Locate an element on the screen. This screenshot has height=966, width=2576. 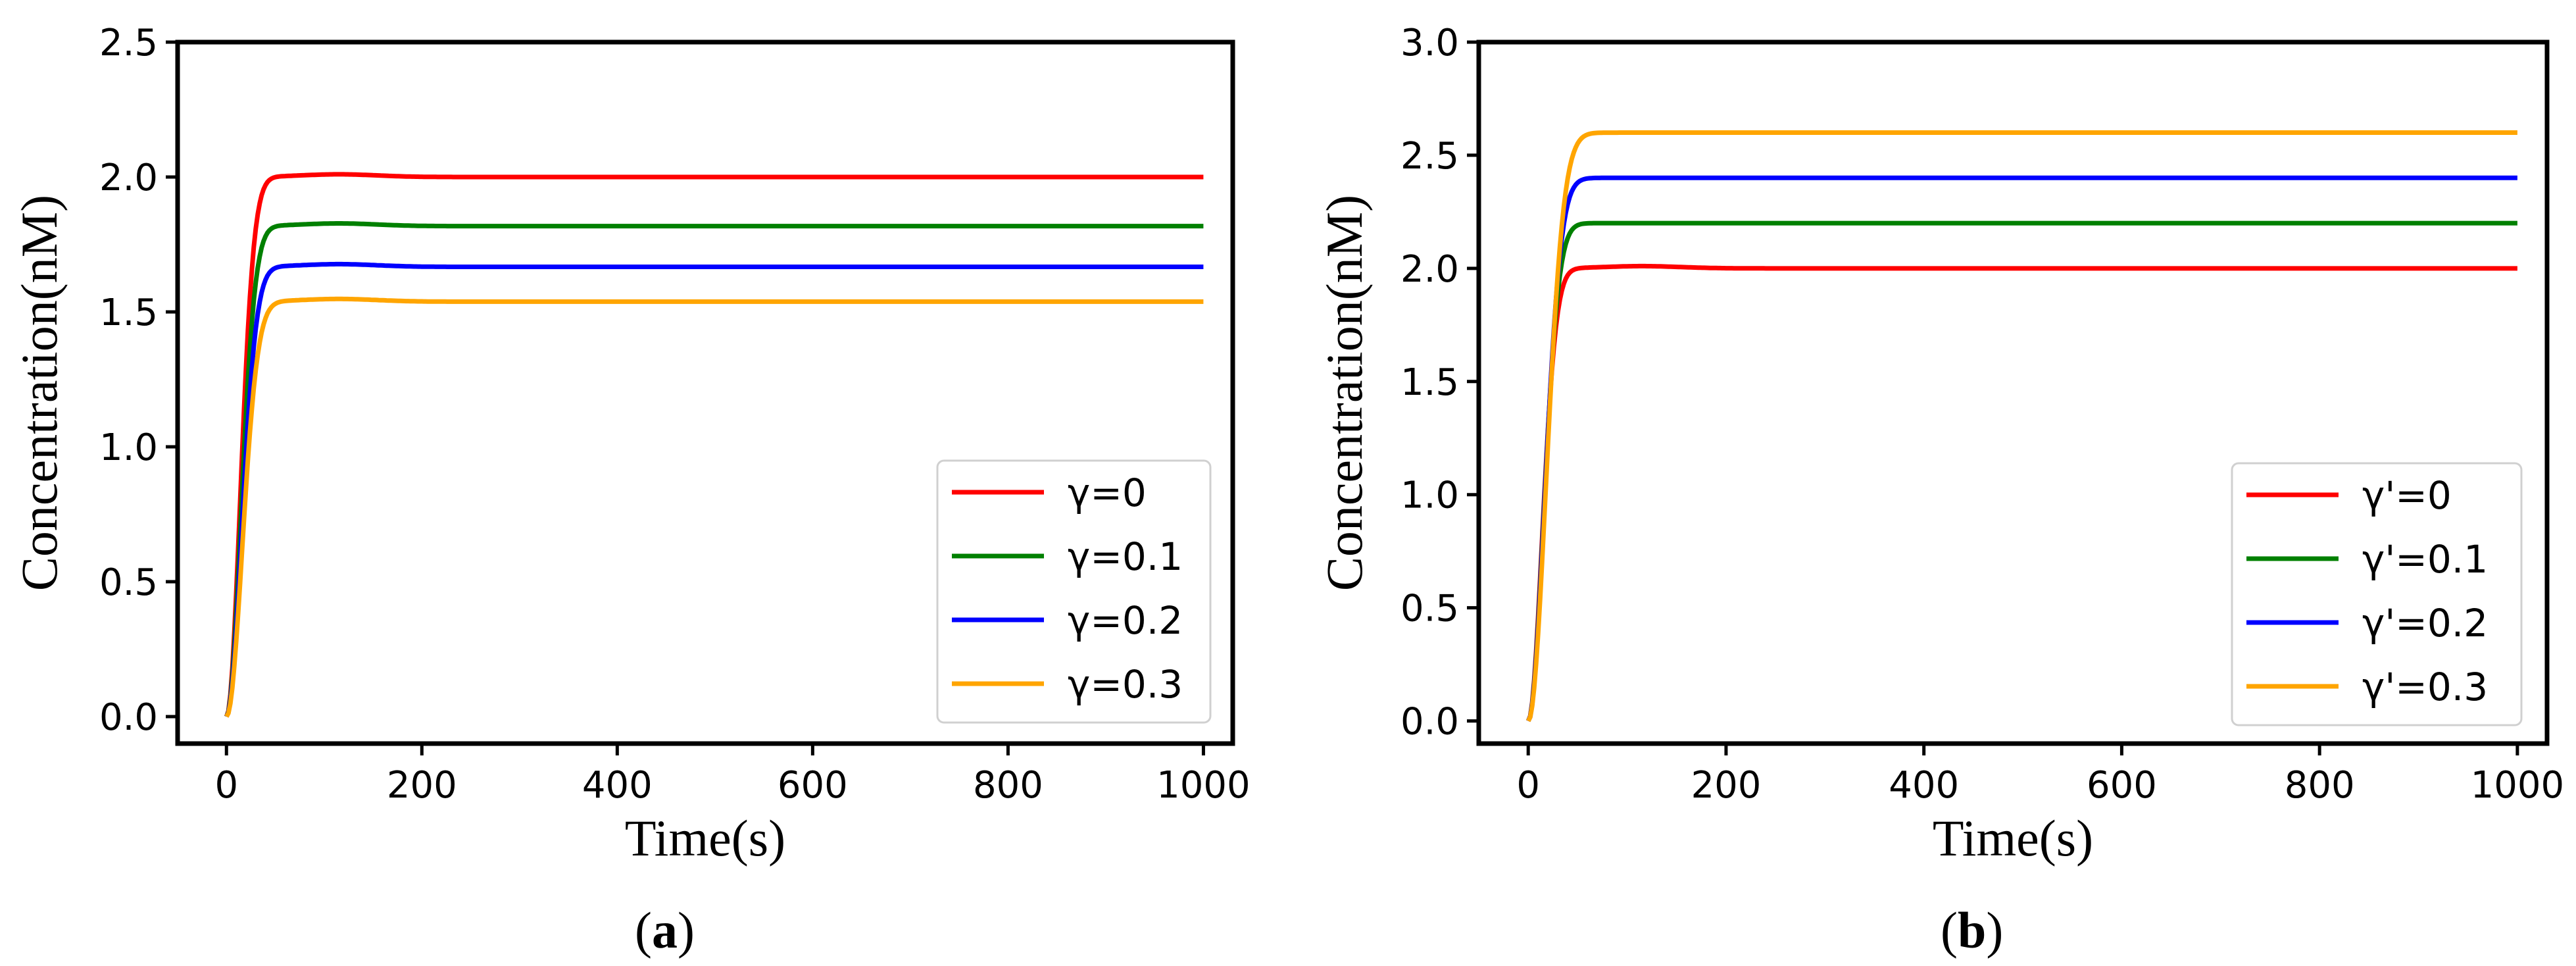
legend-label: γ=0.1 is located at coordinates (1125, 556).